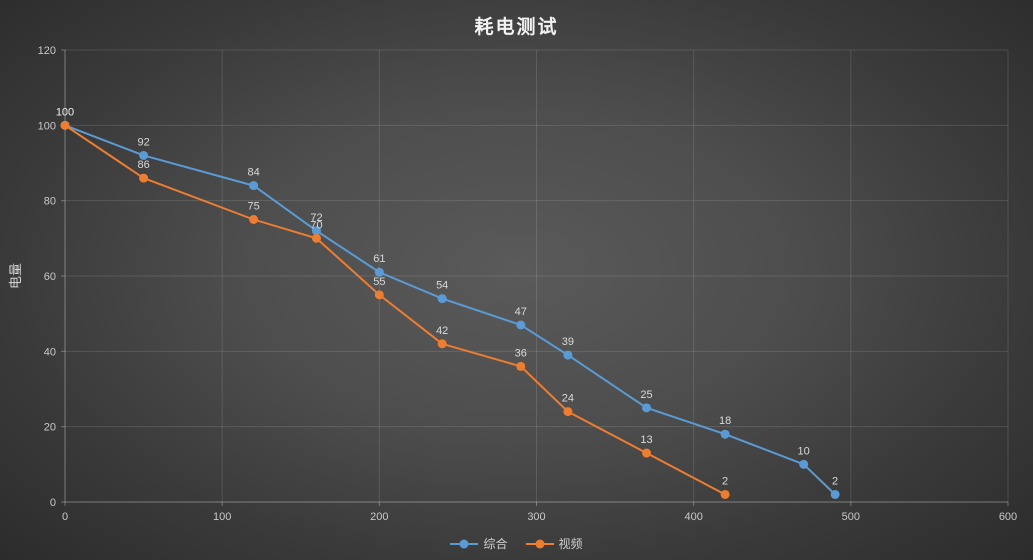 The image size is (1033, 560). I want to click on x-tick-label: 300, so click(536, 517).